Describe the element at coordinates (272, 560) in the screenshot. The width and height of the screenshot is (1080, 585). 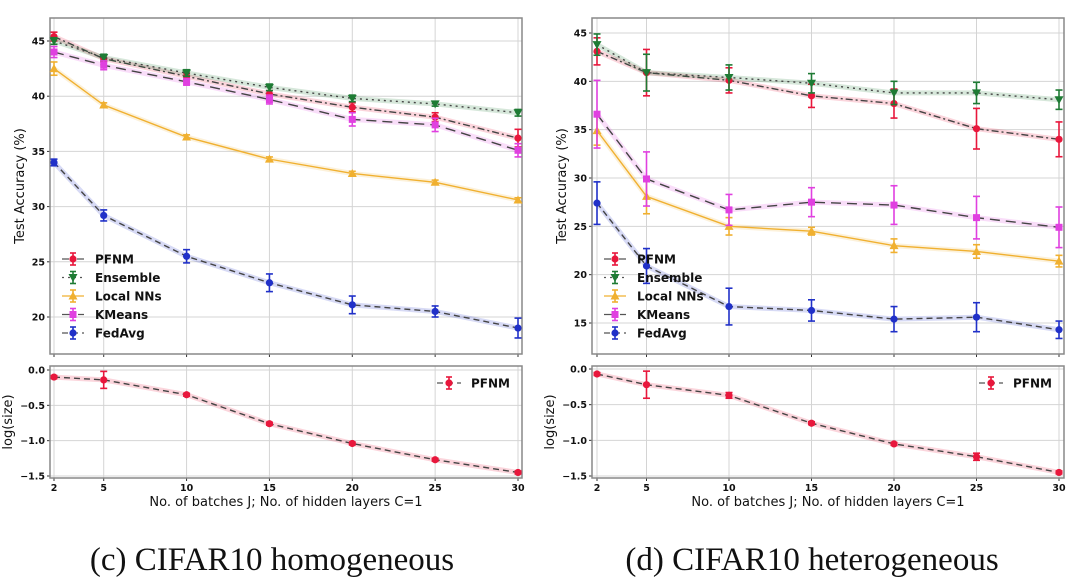
I see `figure-caption: (c) CIFAR10 homogeneous` at that location.